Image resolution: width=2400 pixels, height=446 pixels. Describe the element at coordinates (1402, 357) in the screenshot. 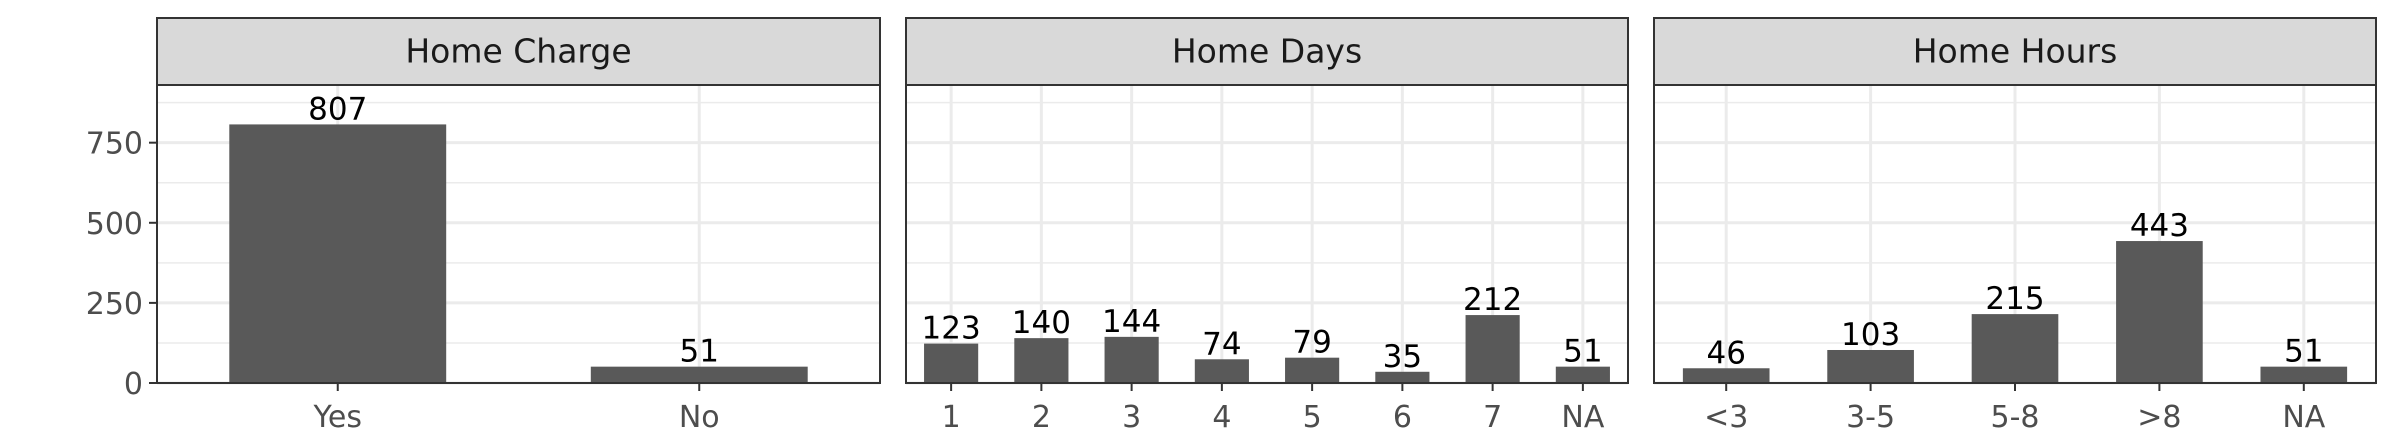

I see `data-label: 35` at that location.